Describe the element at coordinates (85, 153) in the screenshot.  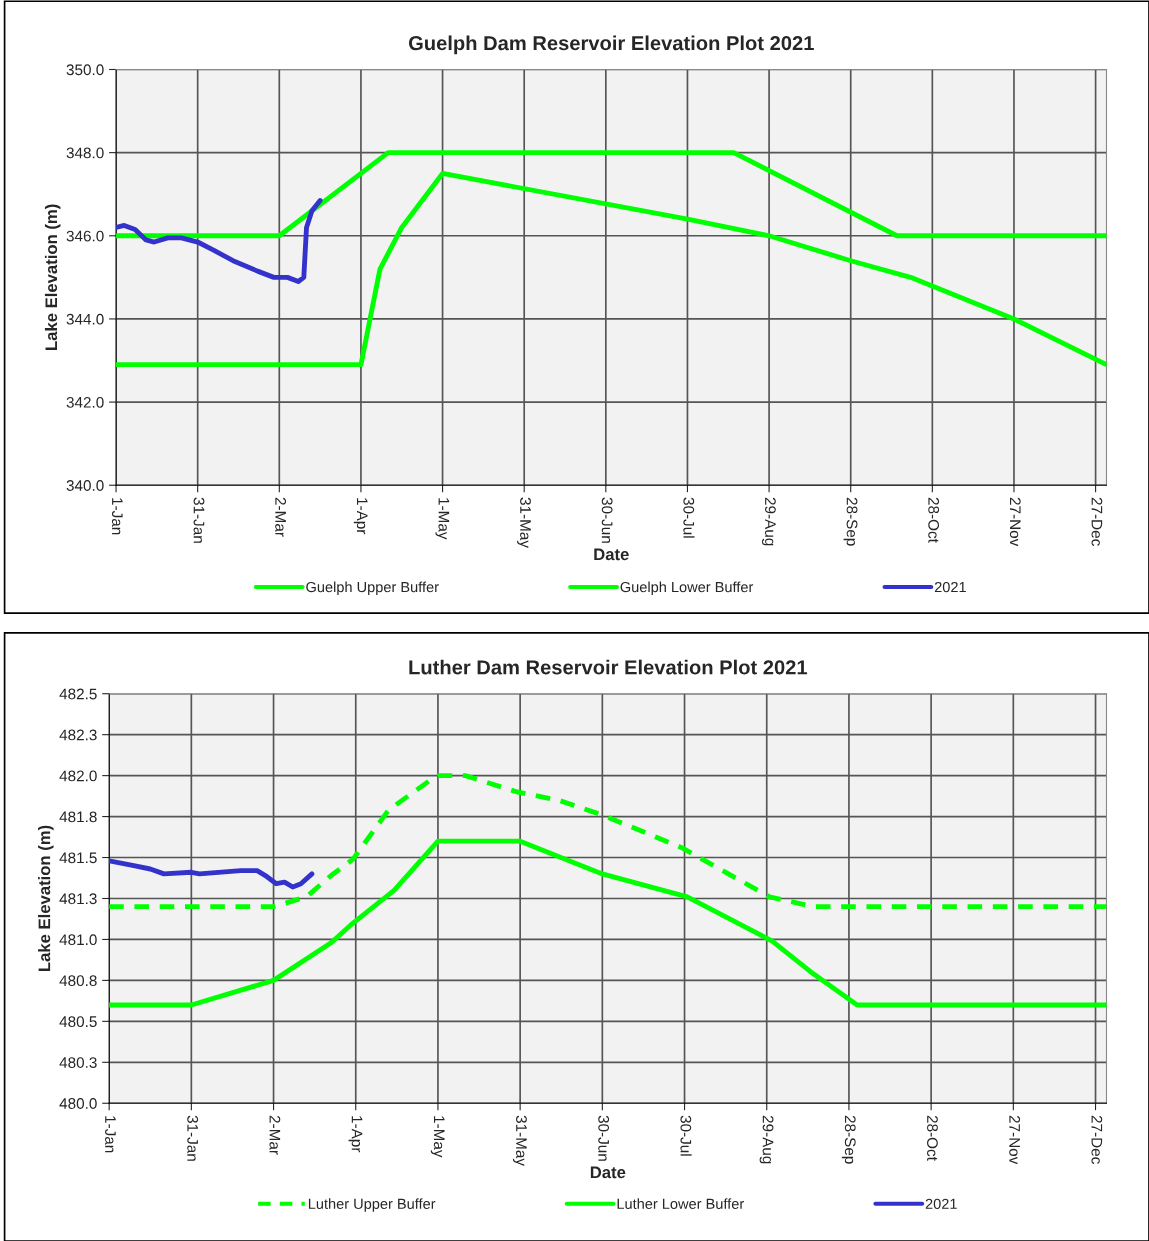
I see `y-tick-label: 348.0` at that location.